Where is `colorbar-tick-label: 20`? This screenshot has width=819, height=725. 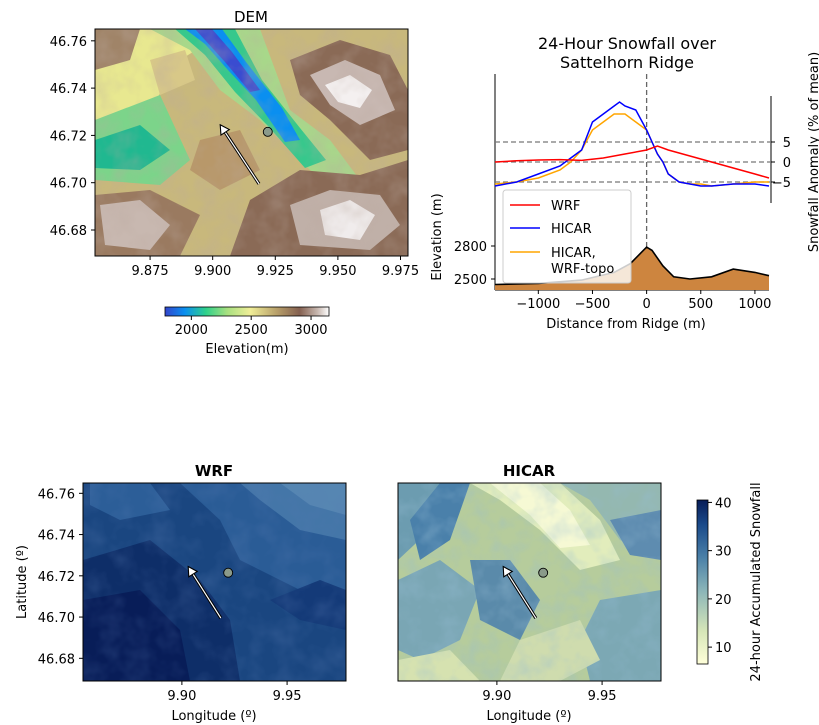
colorbar-tick-label: 20 is located at coordinates (723, 600).